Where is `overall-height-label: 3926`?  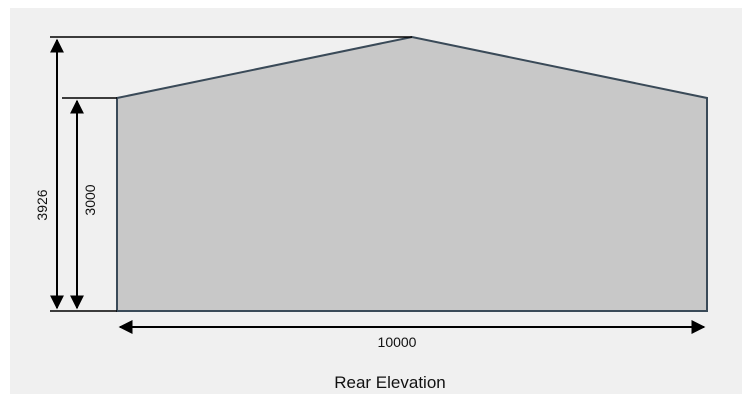
overall-height-label: 3926 is located at coordinates (42, 204).